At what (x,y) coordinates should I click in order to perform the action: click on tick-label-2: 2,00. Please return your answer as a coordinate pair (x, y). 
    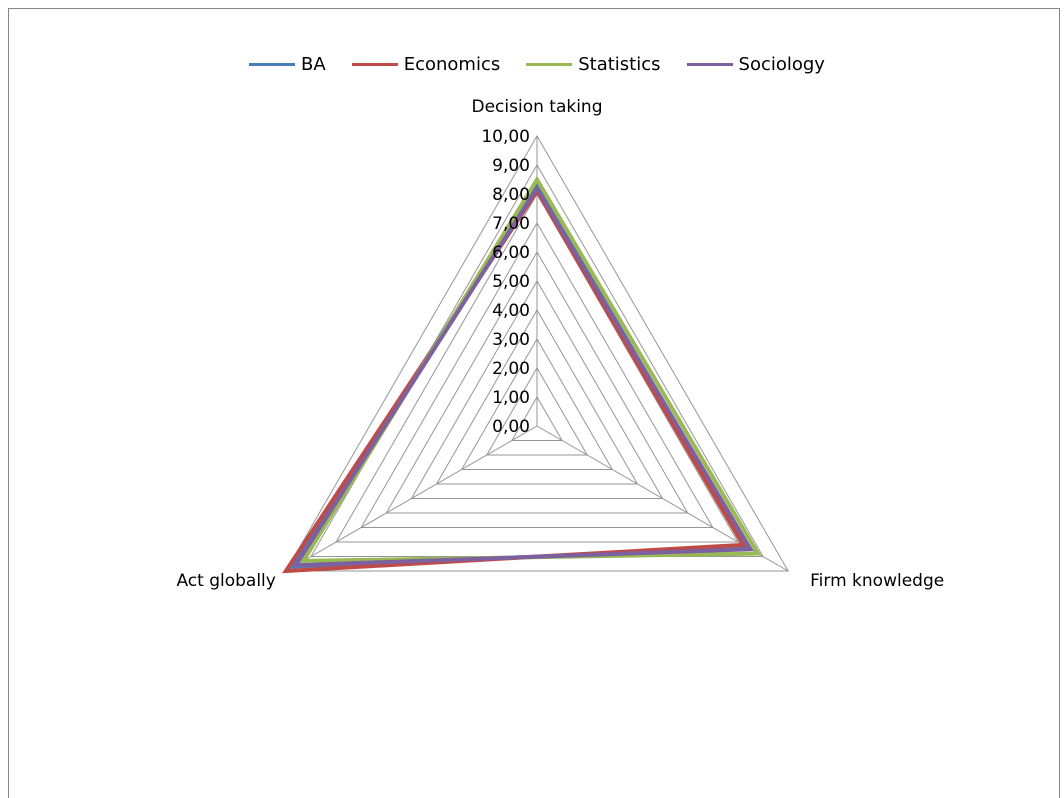
    Looking at the image, I should click on (511, 369).